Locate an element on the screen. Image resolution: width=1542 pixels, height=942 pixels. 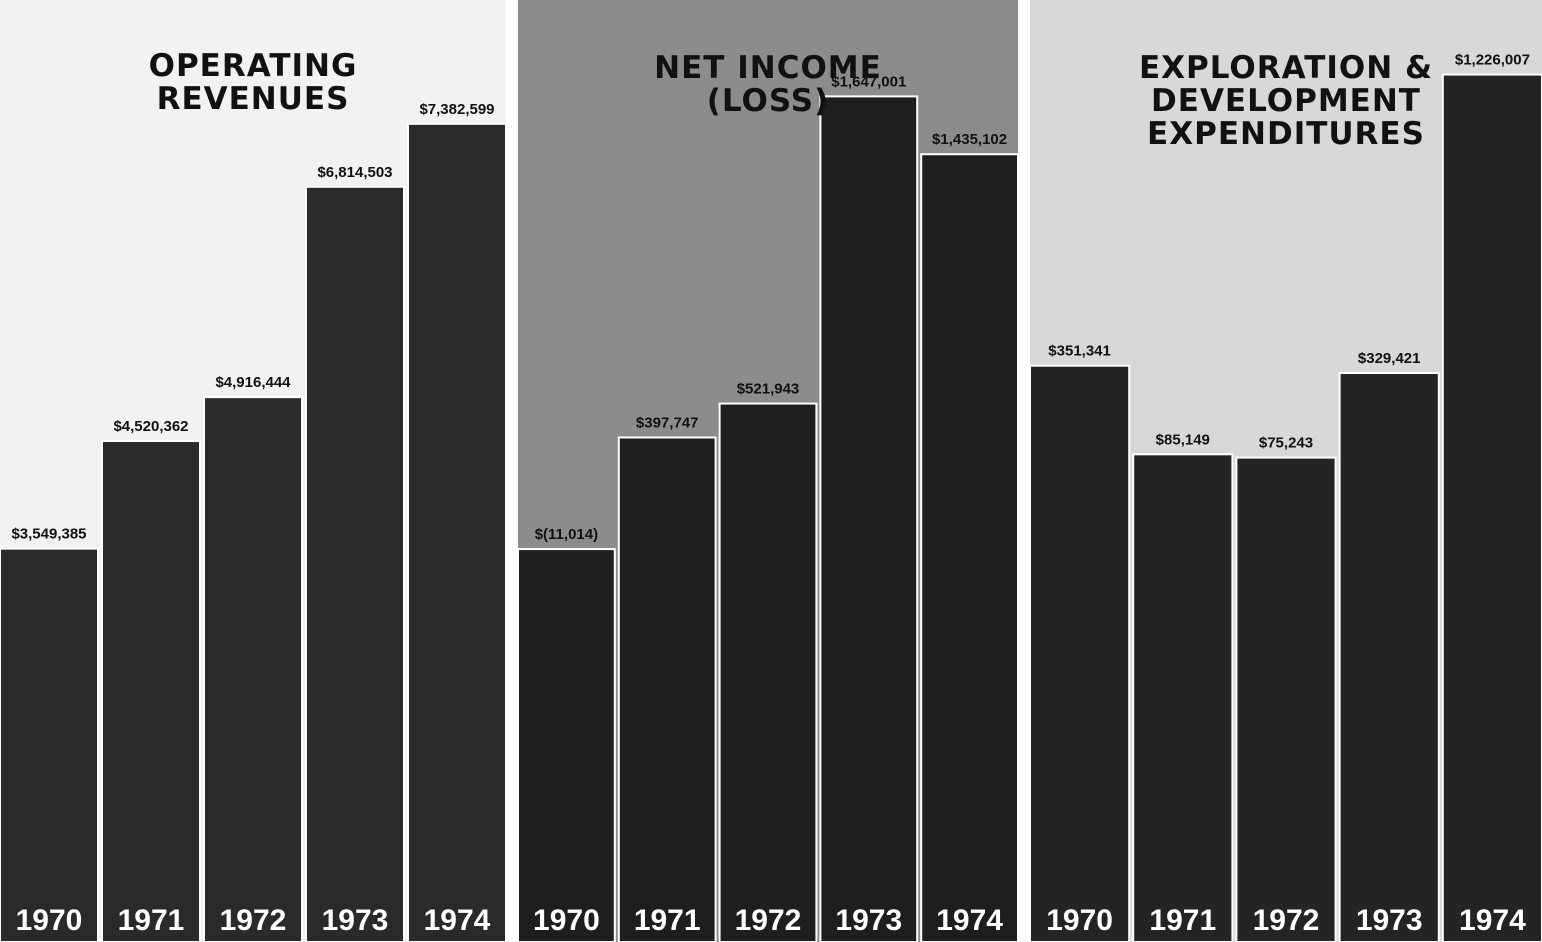
exploration-year-label-1971: 1971 is located at coordinates (1182, 920).